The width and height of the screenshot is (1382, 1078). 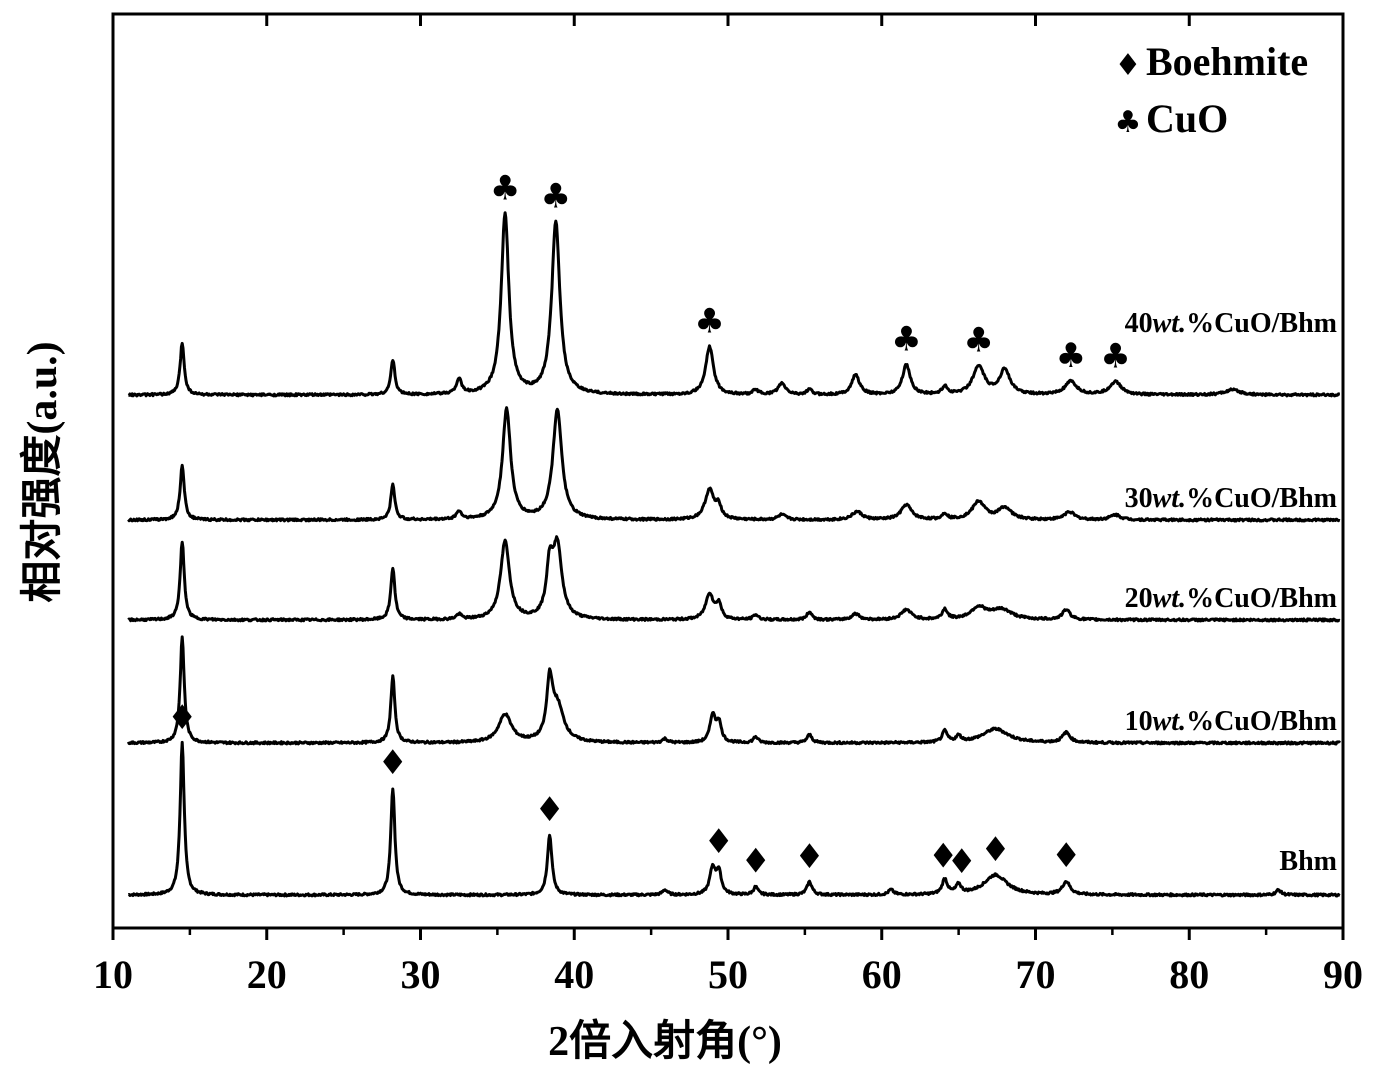 What do you see at coordinates (1212, 90) in the screenshot?
I see `legend: ♦Boehmite♣CuO` at bounding box center [1212, 90].